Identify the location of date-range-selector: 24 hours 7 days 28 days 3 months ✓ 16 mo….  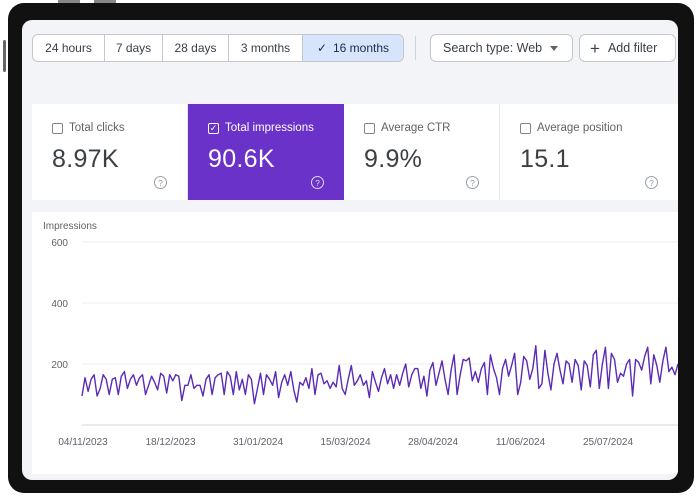
(218, 48).